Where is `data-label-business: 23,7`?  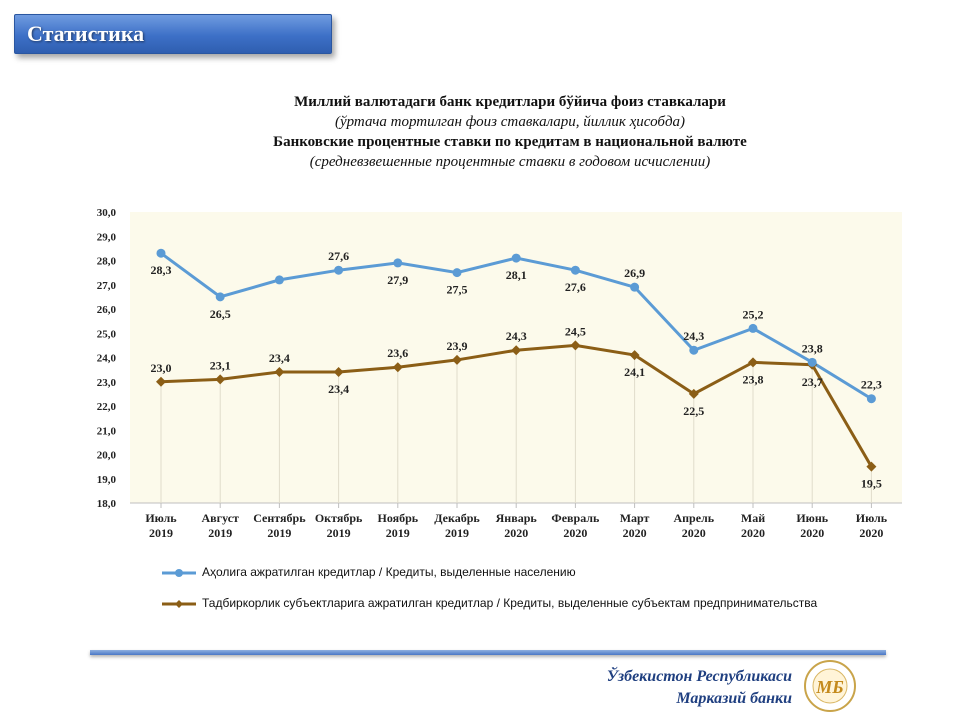 data-label-business: 23,7 is located at coordinates (812, 382).